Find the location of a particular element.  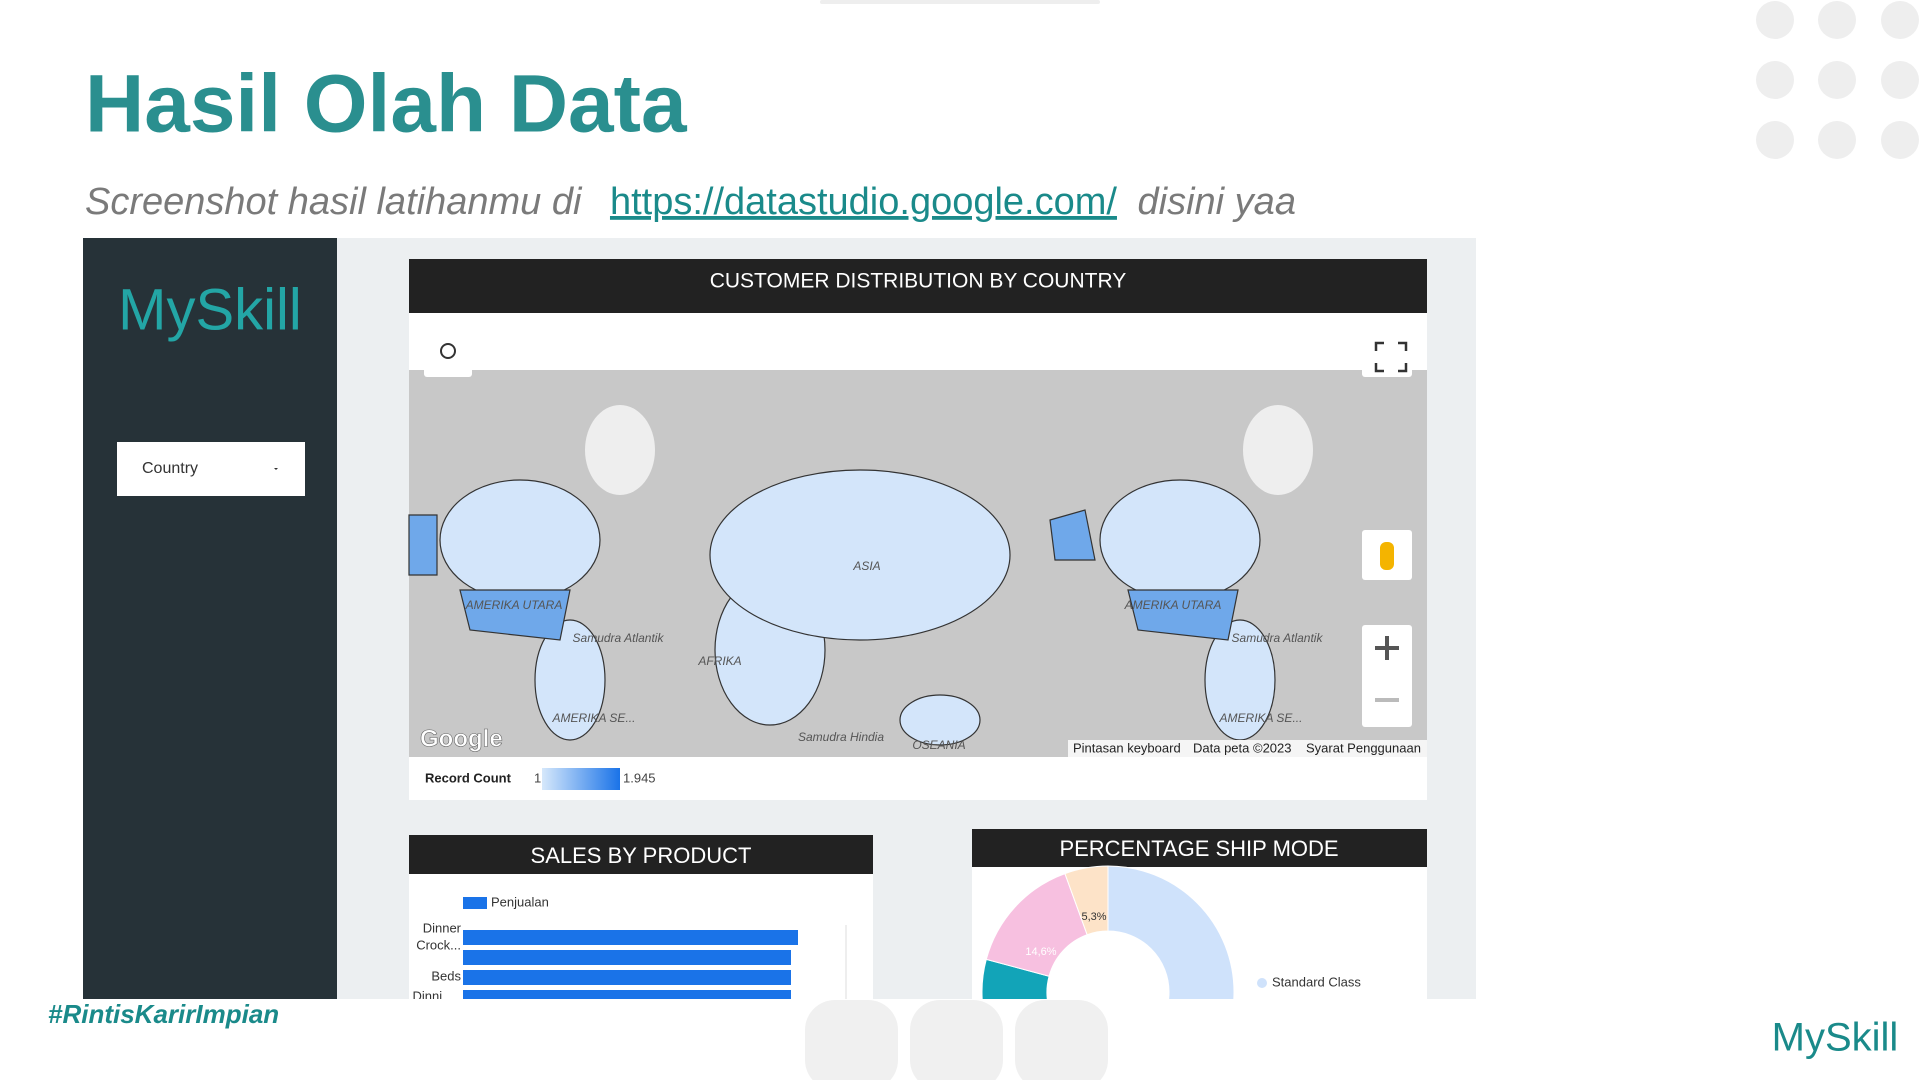

locate-button is located at coordinates (448, 353).